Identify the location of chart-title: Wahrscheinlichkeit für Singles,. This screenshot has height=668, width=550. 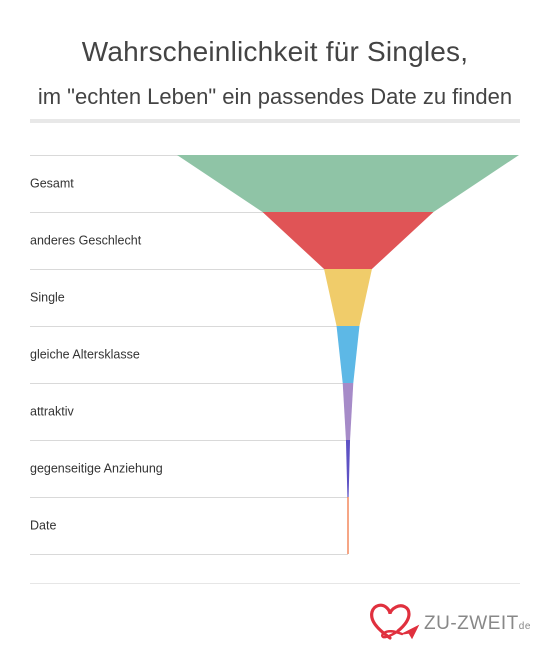
(275, 51).